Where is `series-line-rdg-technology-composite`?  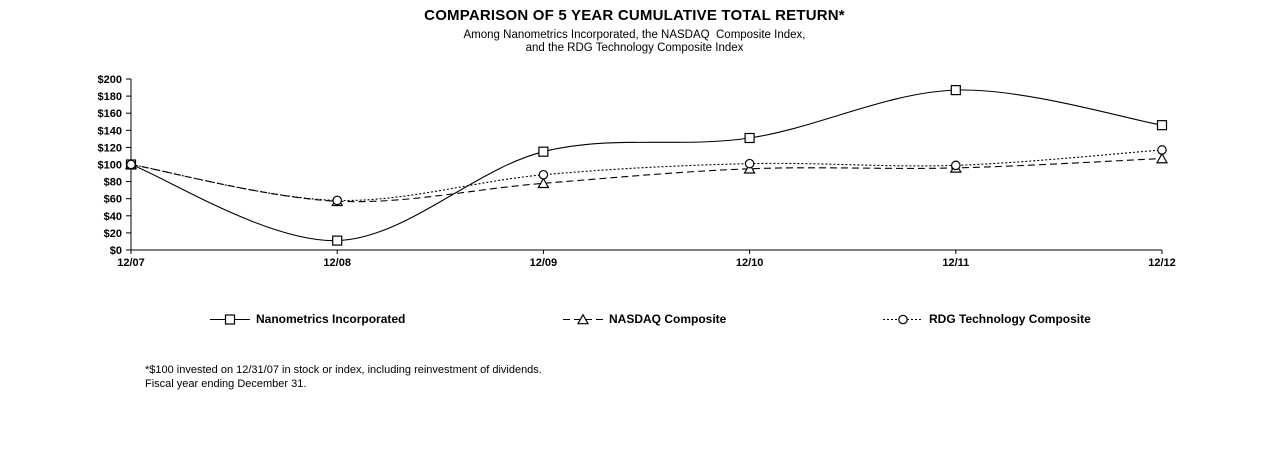
series-line-rdg-technology-composite is located at coordinates (646, 175).